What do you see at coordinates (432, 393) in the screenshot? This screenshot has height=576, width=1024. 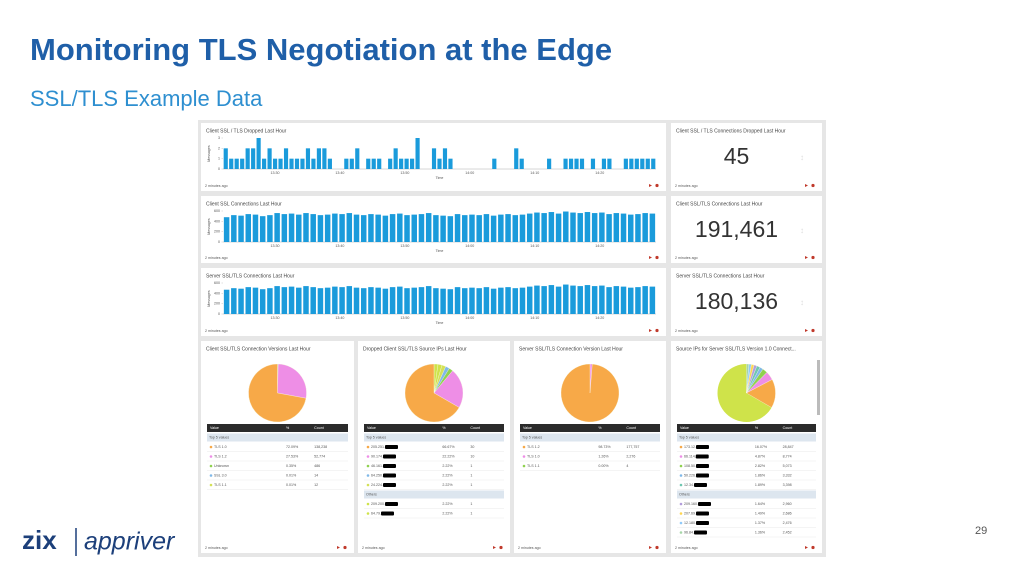 I see `pie-slice` at bounding box center [432, 393].